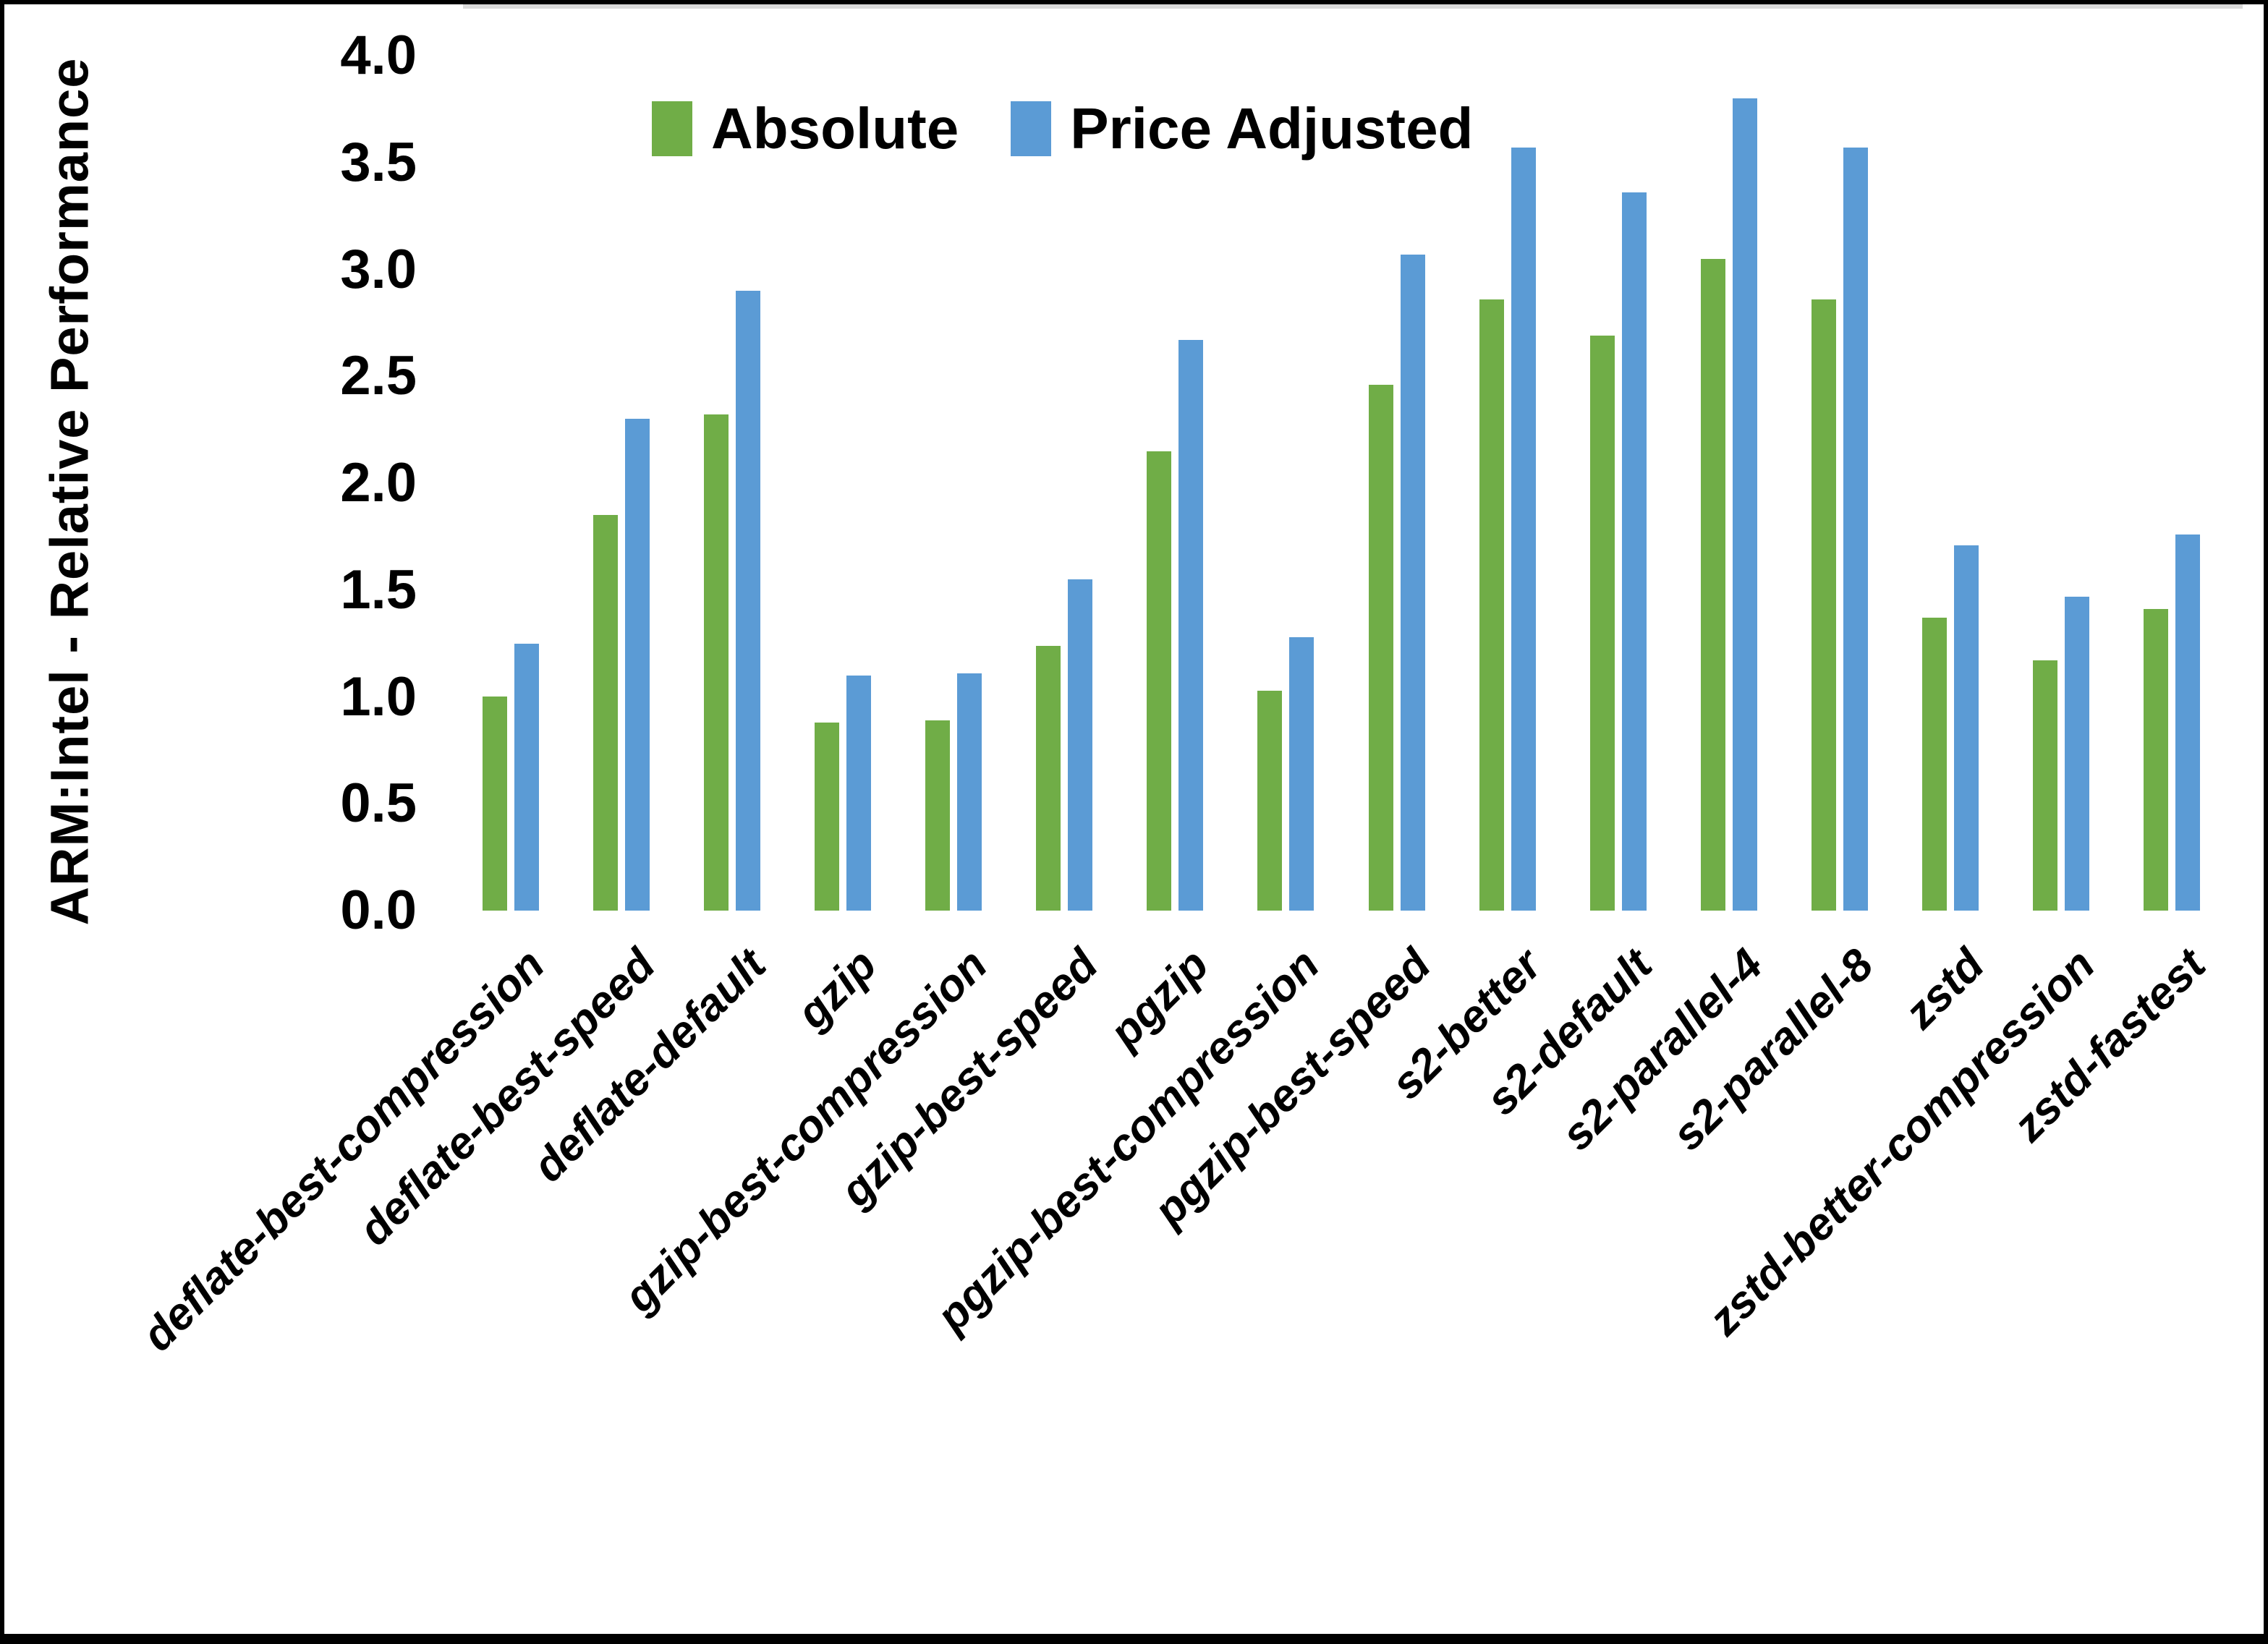 The height and width of the screenshot is (1644, 2268). What do you see at coordinates (1634, 551) in the screenshot?
I see `bar-price-adjusted-s2-default` at bounding box center [1634, 551].